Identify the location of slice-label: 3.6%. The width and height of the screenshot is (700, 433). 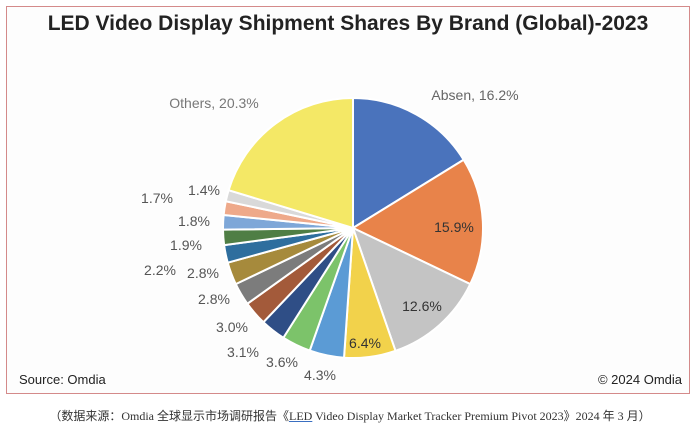
(282, 362).